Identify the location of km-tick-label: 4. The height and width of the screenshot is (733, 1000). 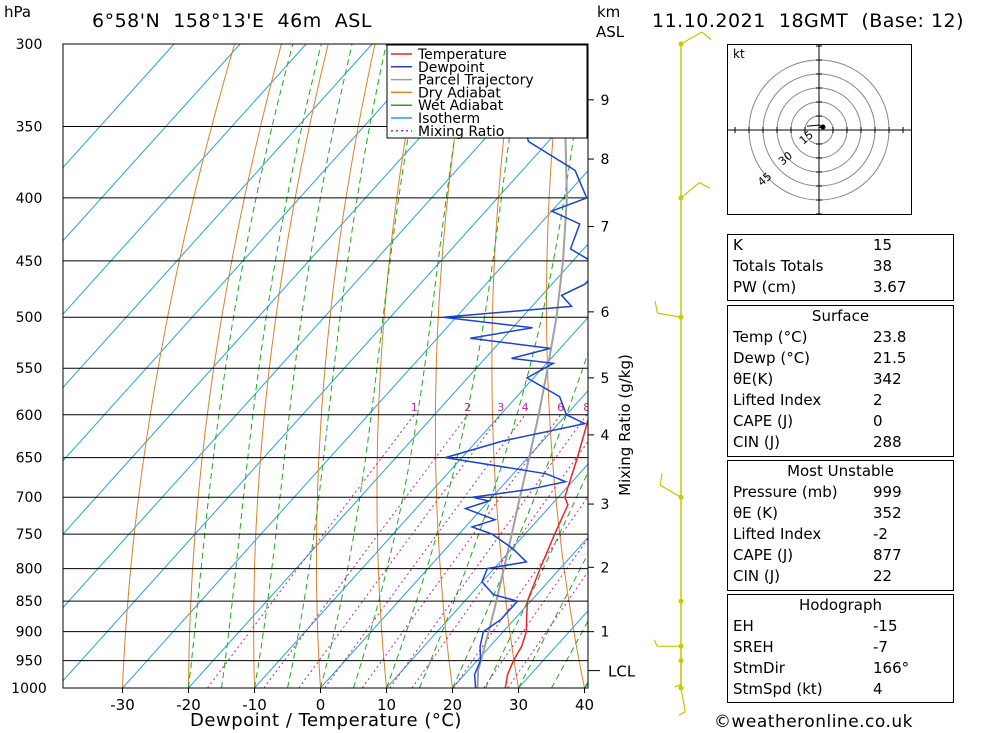
(605, 436).